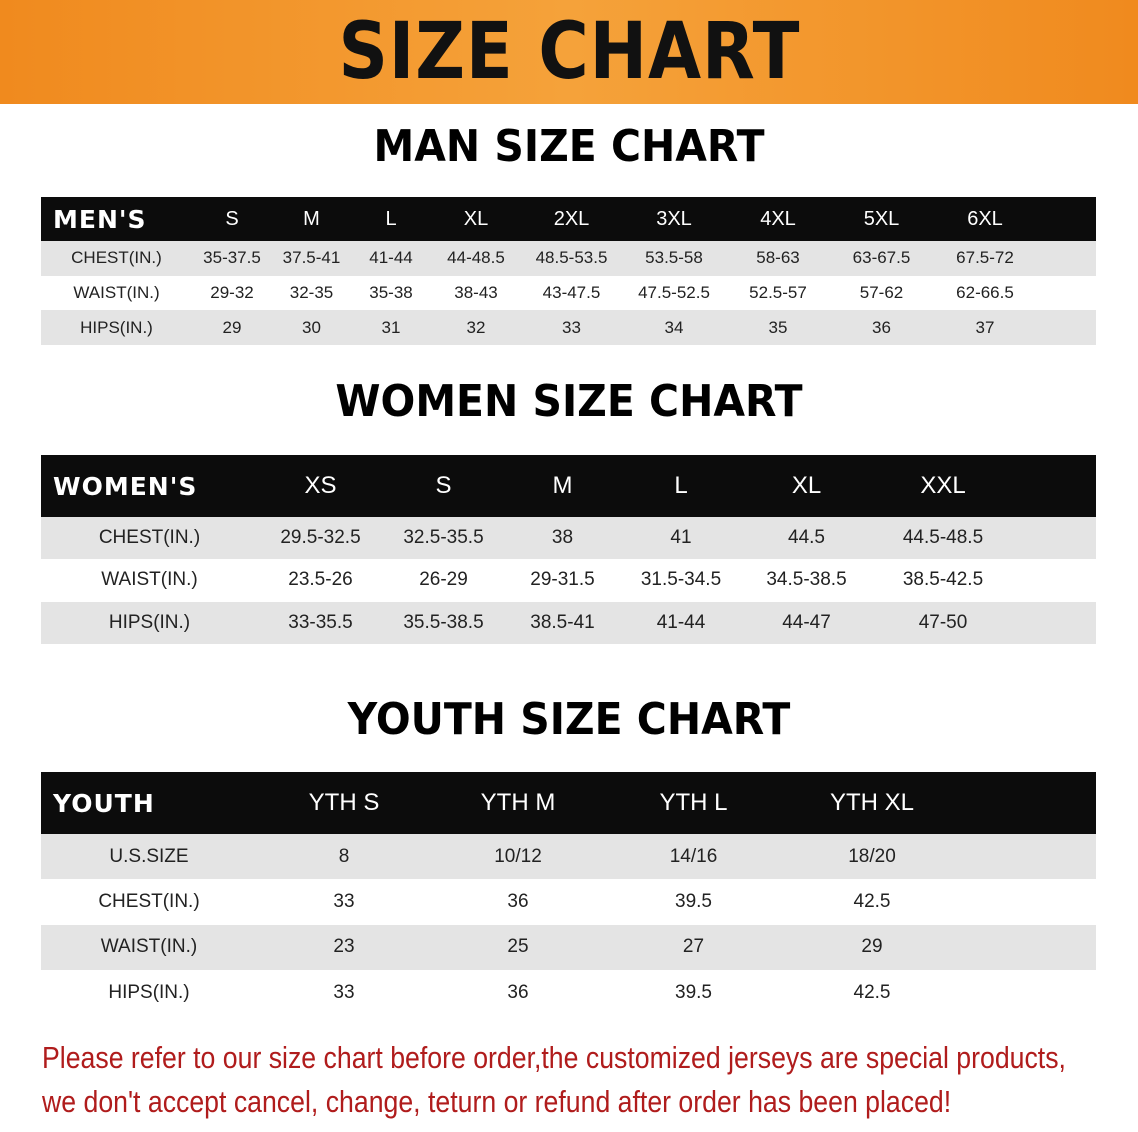  What do you see at coordinates (443, 538) in the screenshot?
I see `measurement-value: 32.5-35.5` at bounding box center [443, 538].